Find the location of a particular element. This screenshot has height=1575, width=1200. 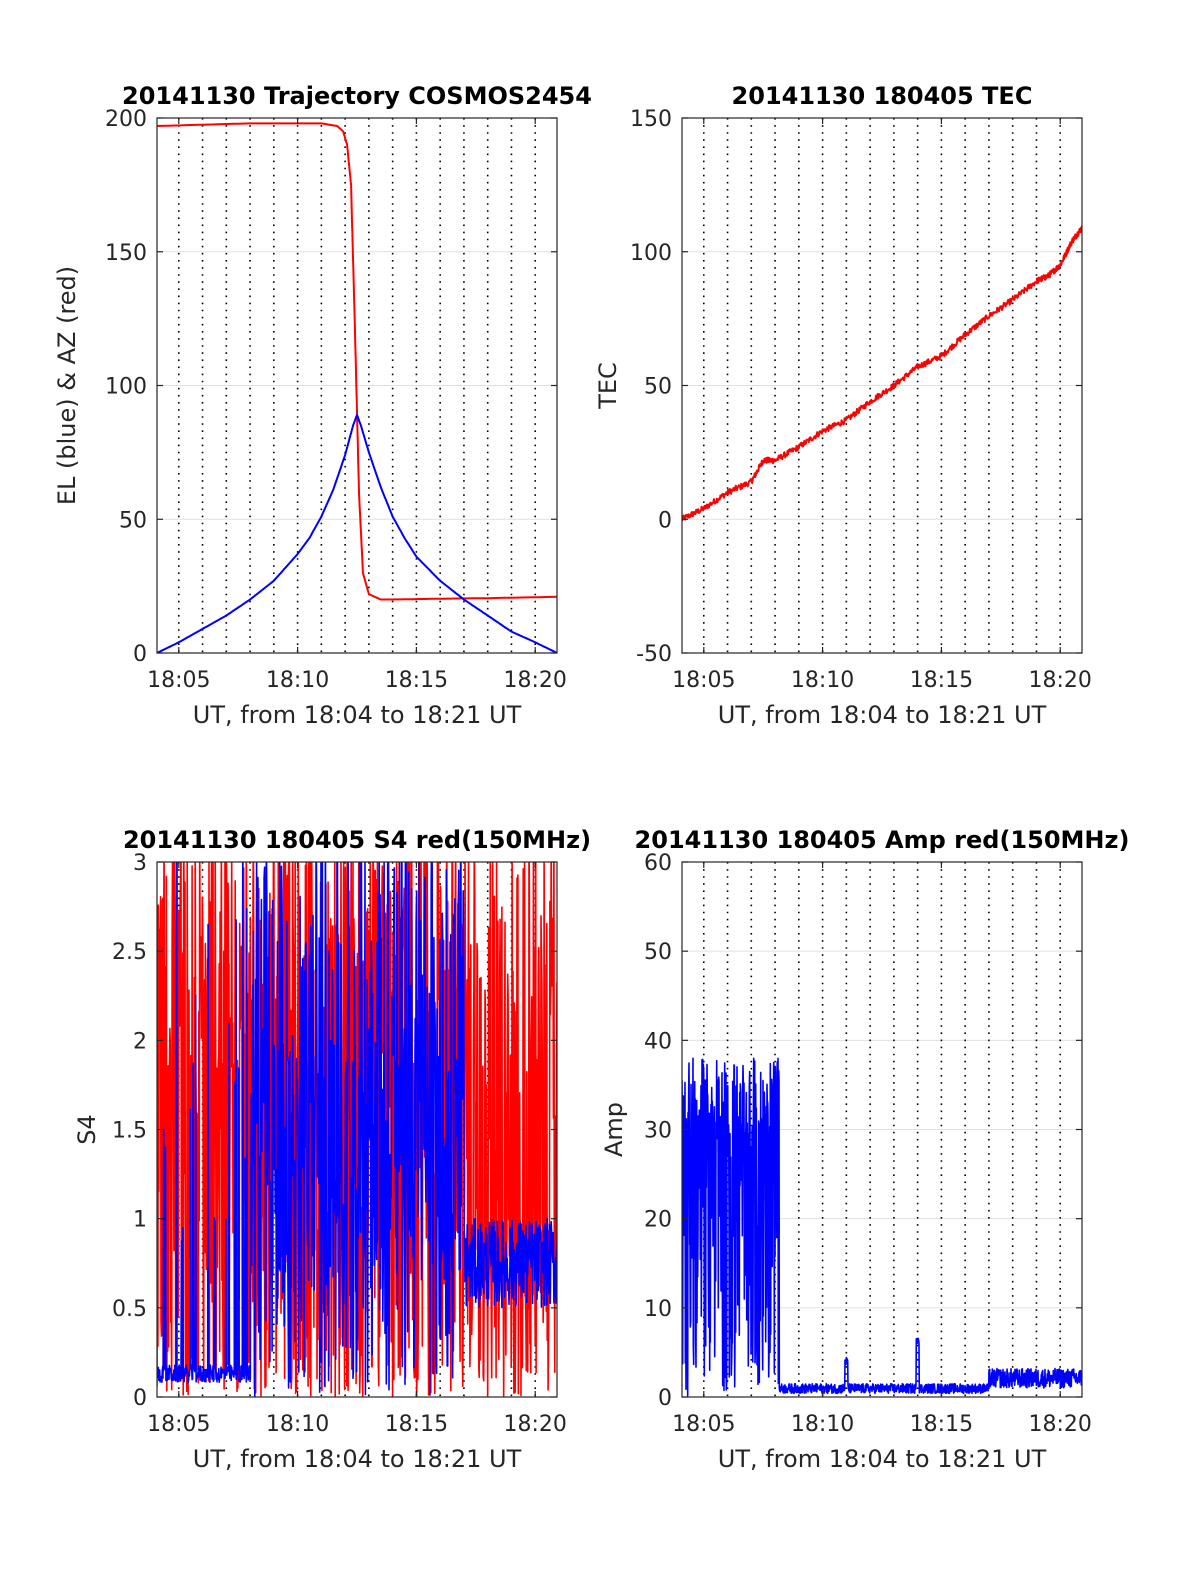

chart-title: 20141130 180405 TEC is located at coordinates (882, 96).